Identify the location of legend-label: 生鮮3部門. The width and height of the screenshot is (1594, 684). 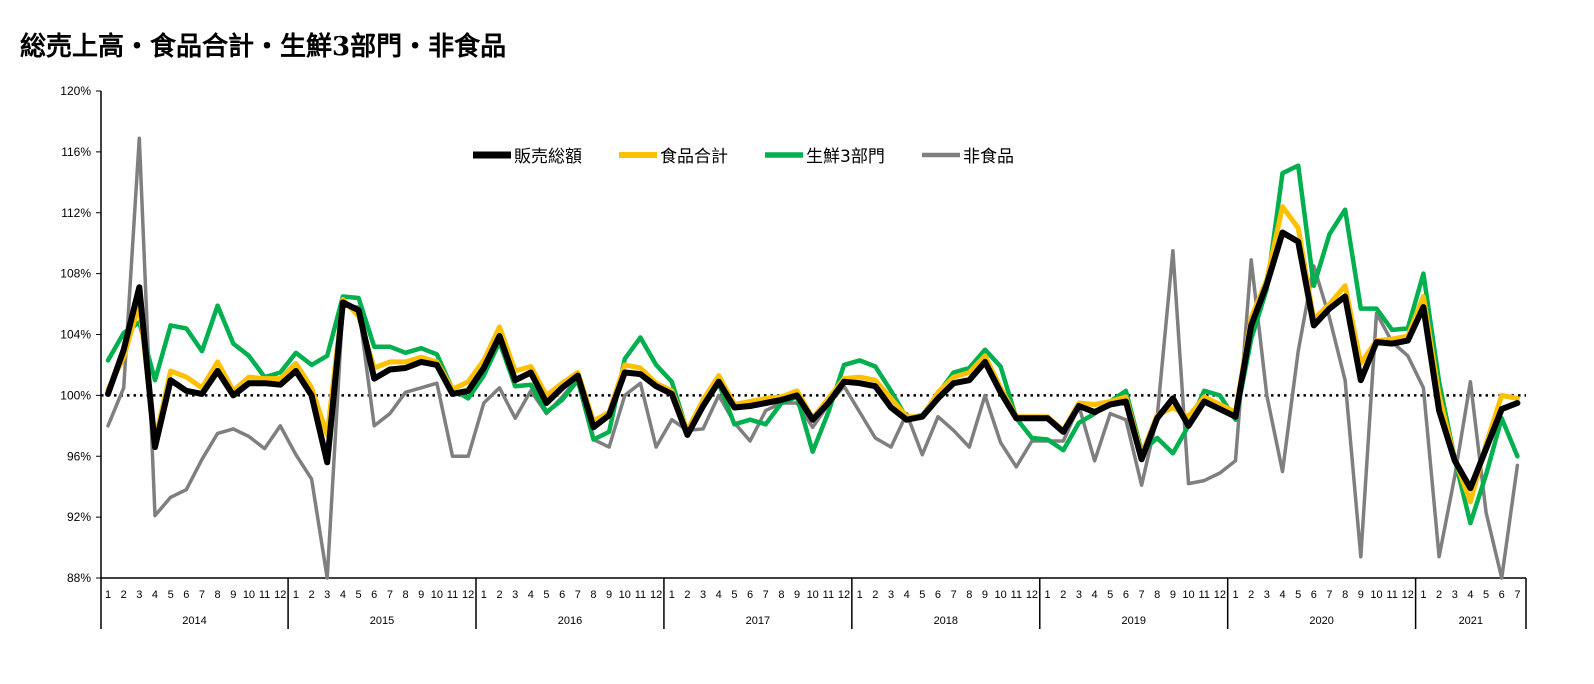
(845, 157).